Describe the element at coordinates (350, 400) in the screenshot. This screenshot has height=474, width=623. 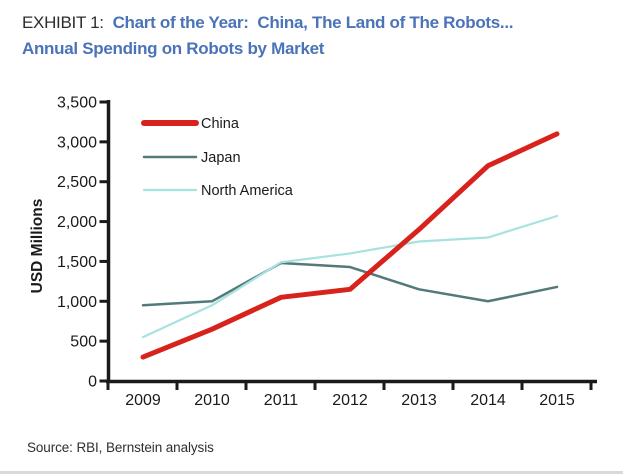
I see `x-tick-label: 2012` at that location.